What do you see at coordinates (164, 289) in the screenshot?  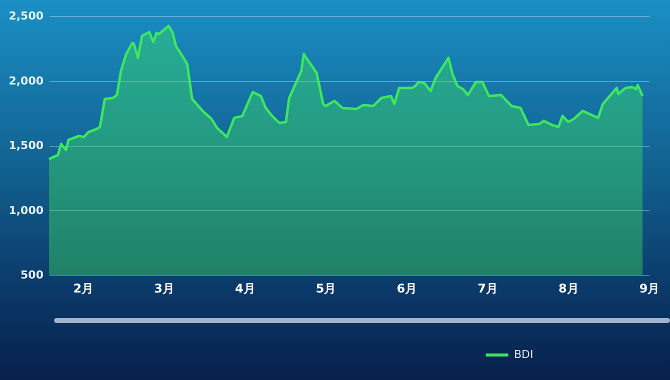 I see `x-tick-label: 3月` at bounding box center [164, 289].